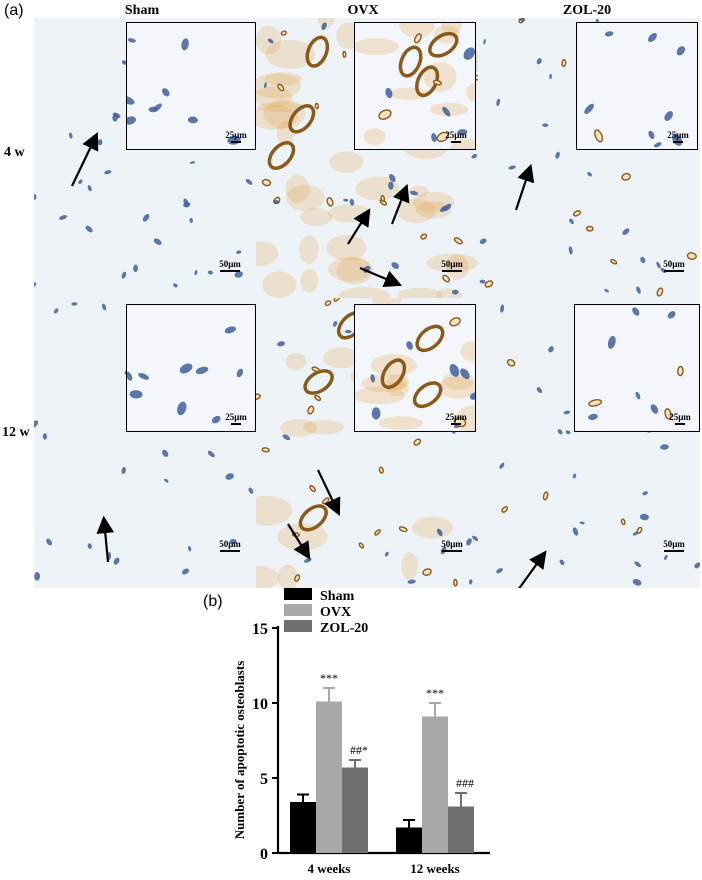 This screenshot has width=702, height=880. Describe the element at coordinates (329, 678) in the screenshot. I see `significance-marker: ***` at that location.